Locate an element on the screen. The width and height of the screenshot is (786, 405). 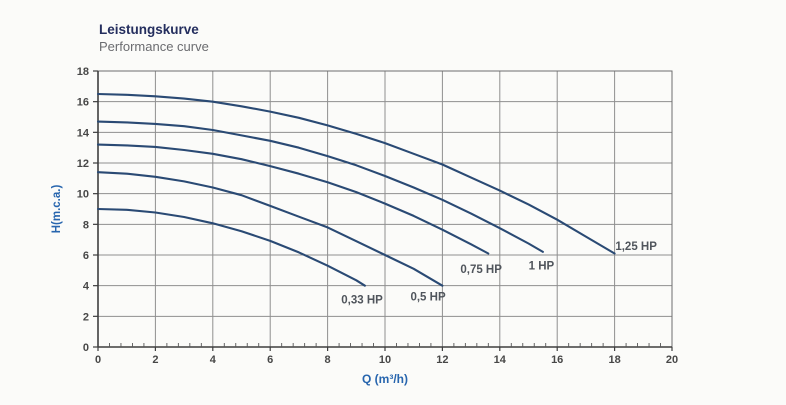
y-tick-label: 8 is located at coordinates (86, 225).